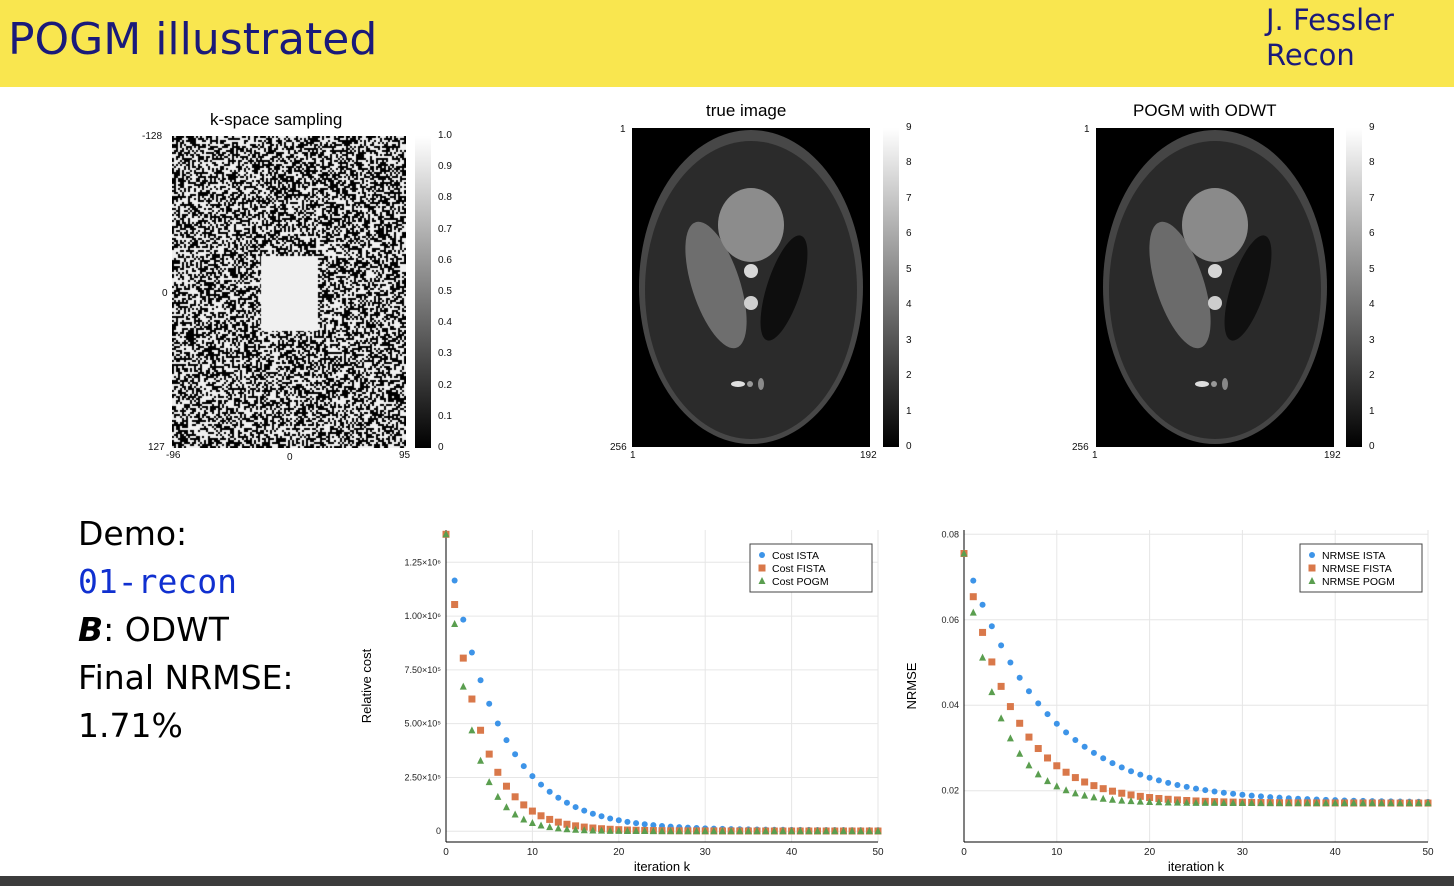 The width and height of the screenshot is (1454, 886). What do you see at coordinates (445, 229) in the screenshot?
I see `kspace-colorbar-tick: 0.7` at bounding box center [445, 229].